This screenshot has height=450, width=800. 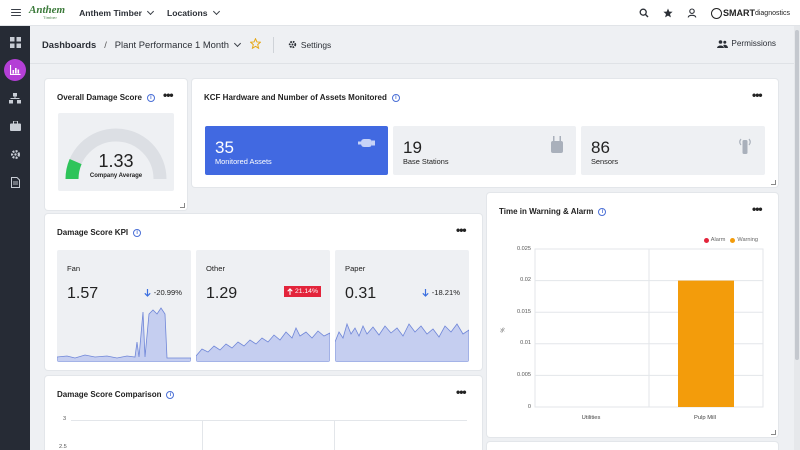 What do you see at coordinates (63, 447) in the screenshot?
I see `comparison-tick: 2.5` at bounding box center [63, 447].